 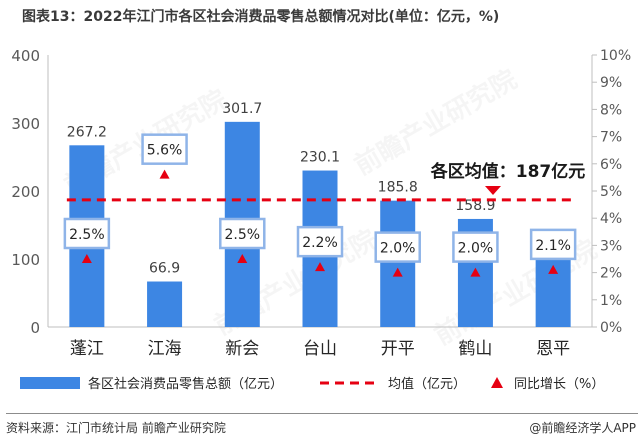 What do you see at coordinates (165, 349) in the screenshot?
I see `category-label: 江海` at bounding box center [165, 349].